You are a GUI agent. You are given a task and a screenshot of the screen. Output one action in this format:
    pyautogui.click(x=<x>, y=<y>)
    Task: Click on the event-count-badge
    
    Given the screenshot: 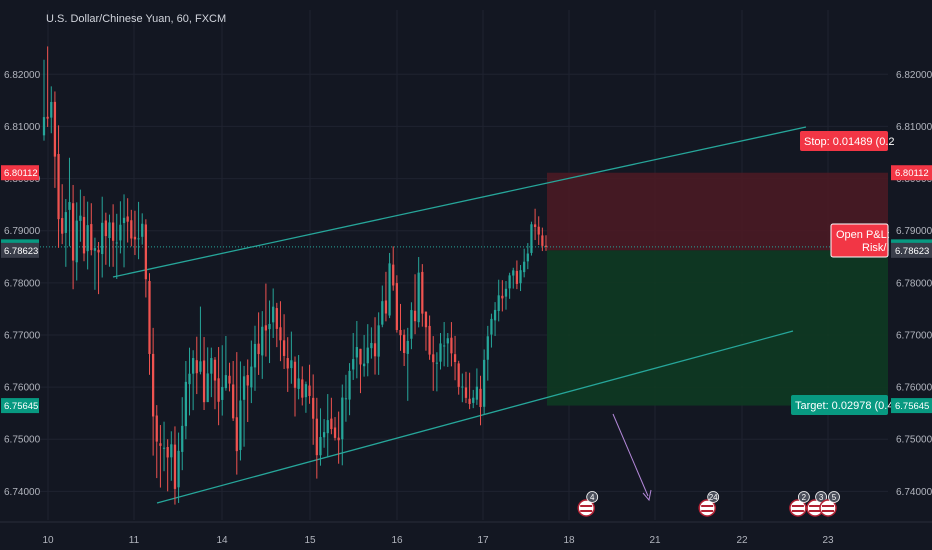 What is the action you would take?
    pyautogui.click(x=713, y=497)
    